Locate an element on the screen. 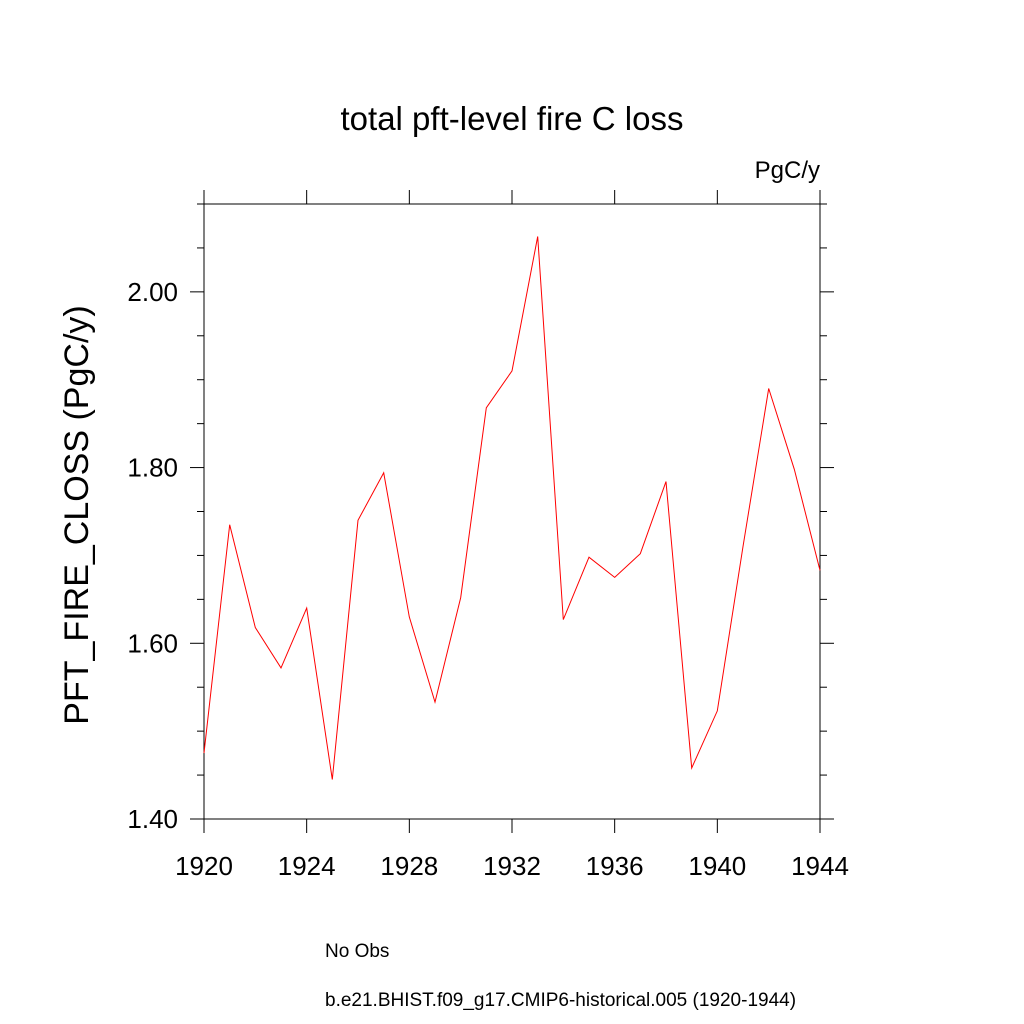 Image resolution: width=1024 pixels, height=1024 pixels. legend-item-no-obs: No Obs is located at coordinates (286, 952).